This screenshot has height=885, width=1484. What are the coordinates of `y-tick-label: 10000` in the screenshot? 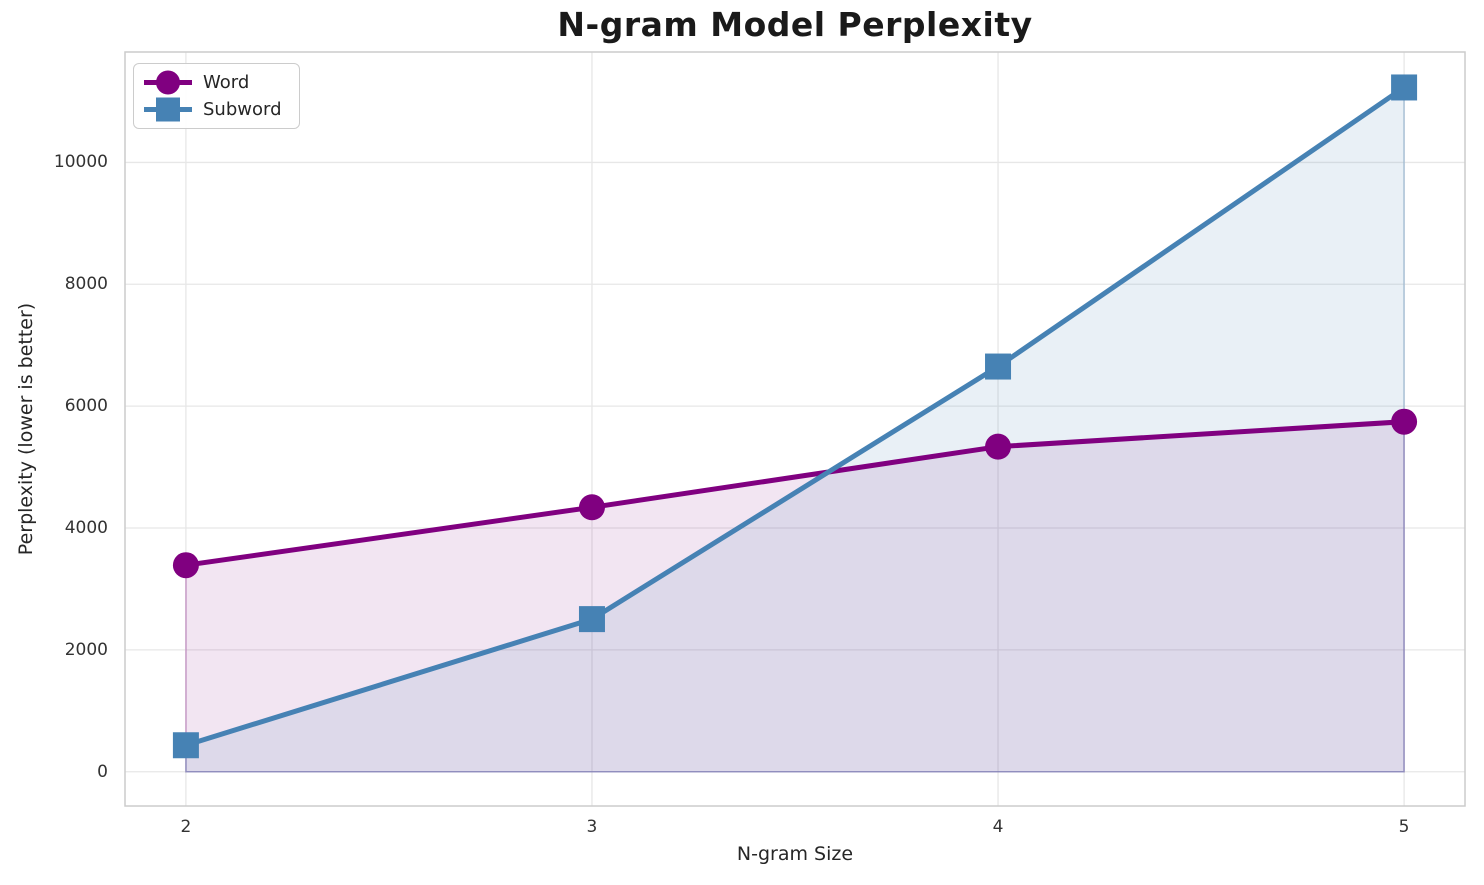 It's located at (80, 162).